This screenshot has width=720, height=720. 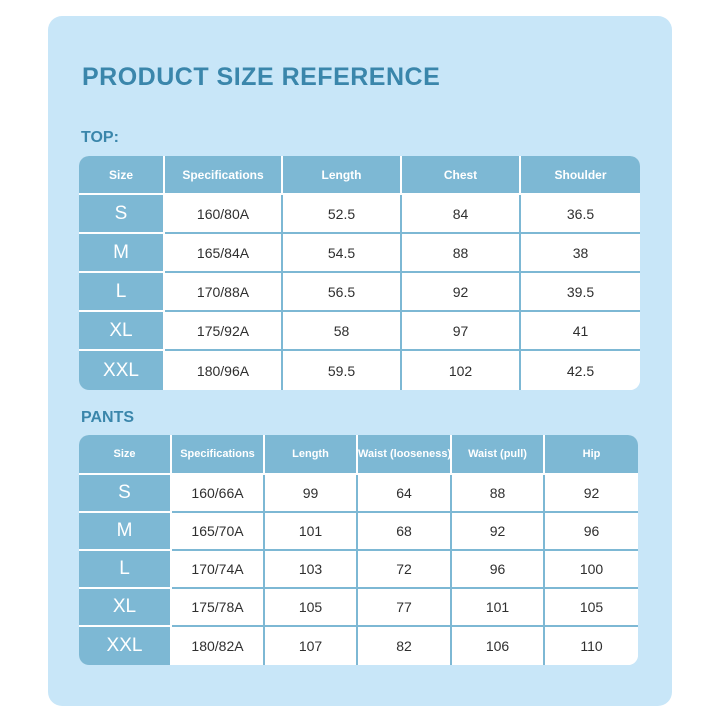 I want to click on table-cell: 165/70A, so click(x=218, y=532).